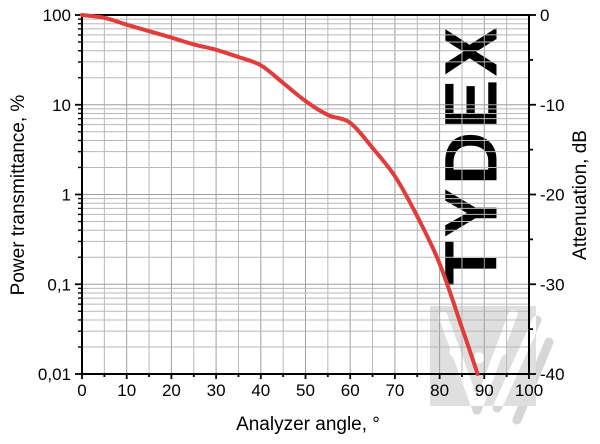 The image size is (600, 444). Describe the element at coordinates (552, 374) in the screenshot. I see `y-right-tick-label: -40` at that location.